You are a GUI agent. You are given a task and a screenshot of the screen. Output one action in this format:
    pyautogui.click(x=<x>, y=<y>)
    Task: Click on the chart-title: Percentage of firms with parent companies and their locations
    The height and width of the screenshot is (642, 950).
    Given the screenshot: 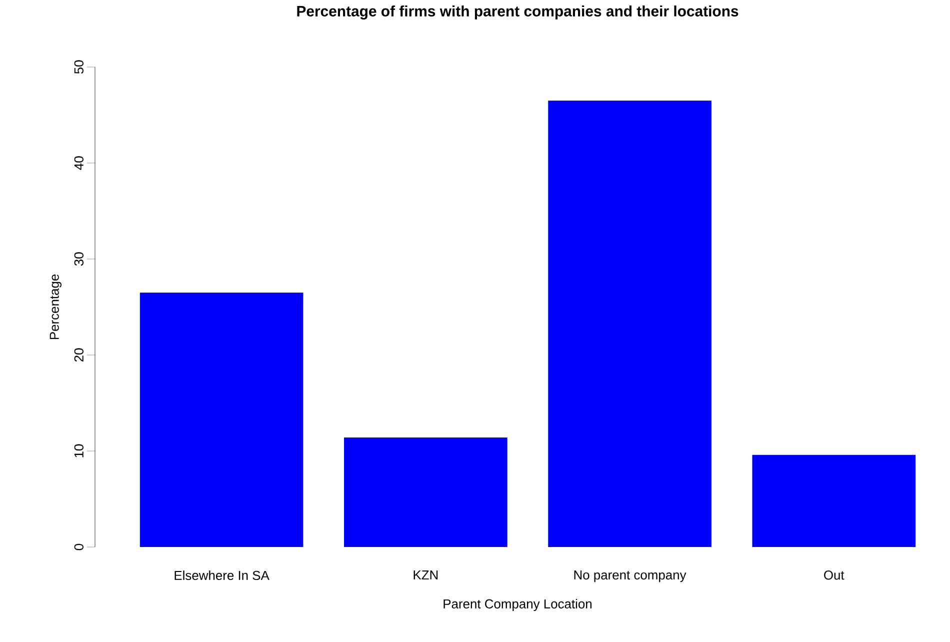 What is the action you would take?
    pyautogui.click(x=517, y=13)
    